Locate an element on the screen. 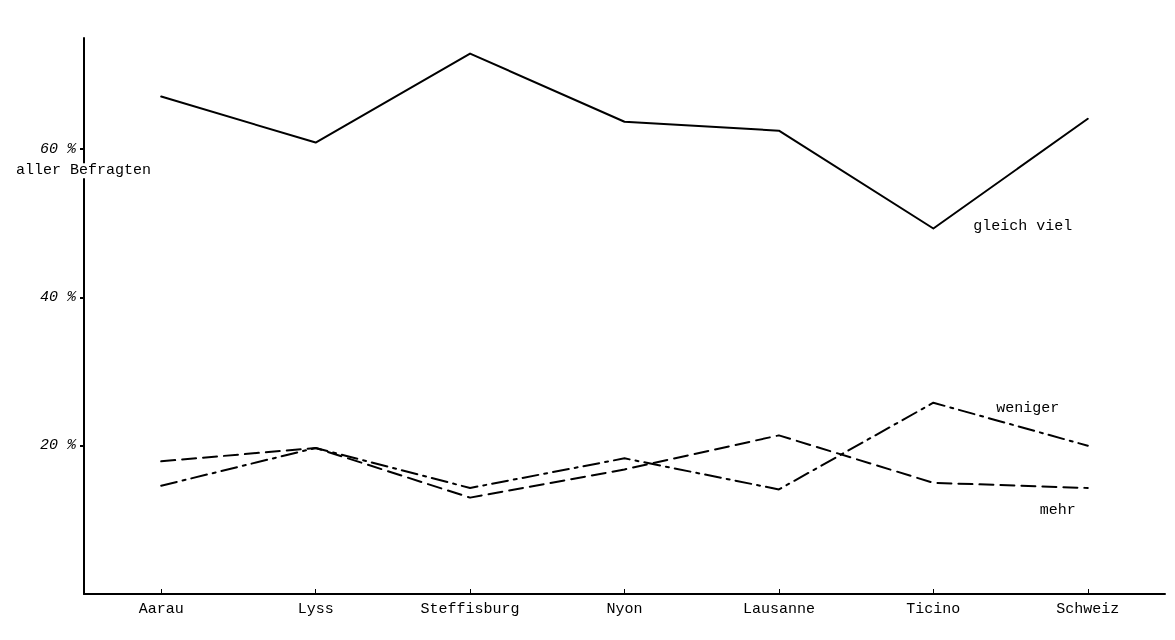  y-tick-label: 20 % is located at coordinates (58, 446).